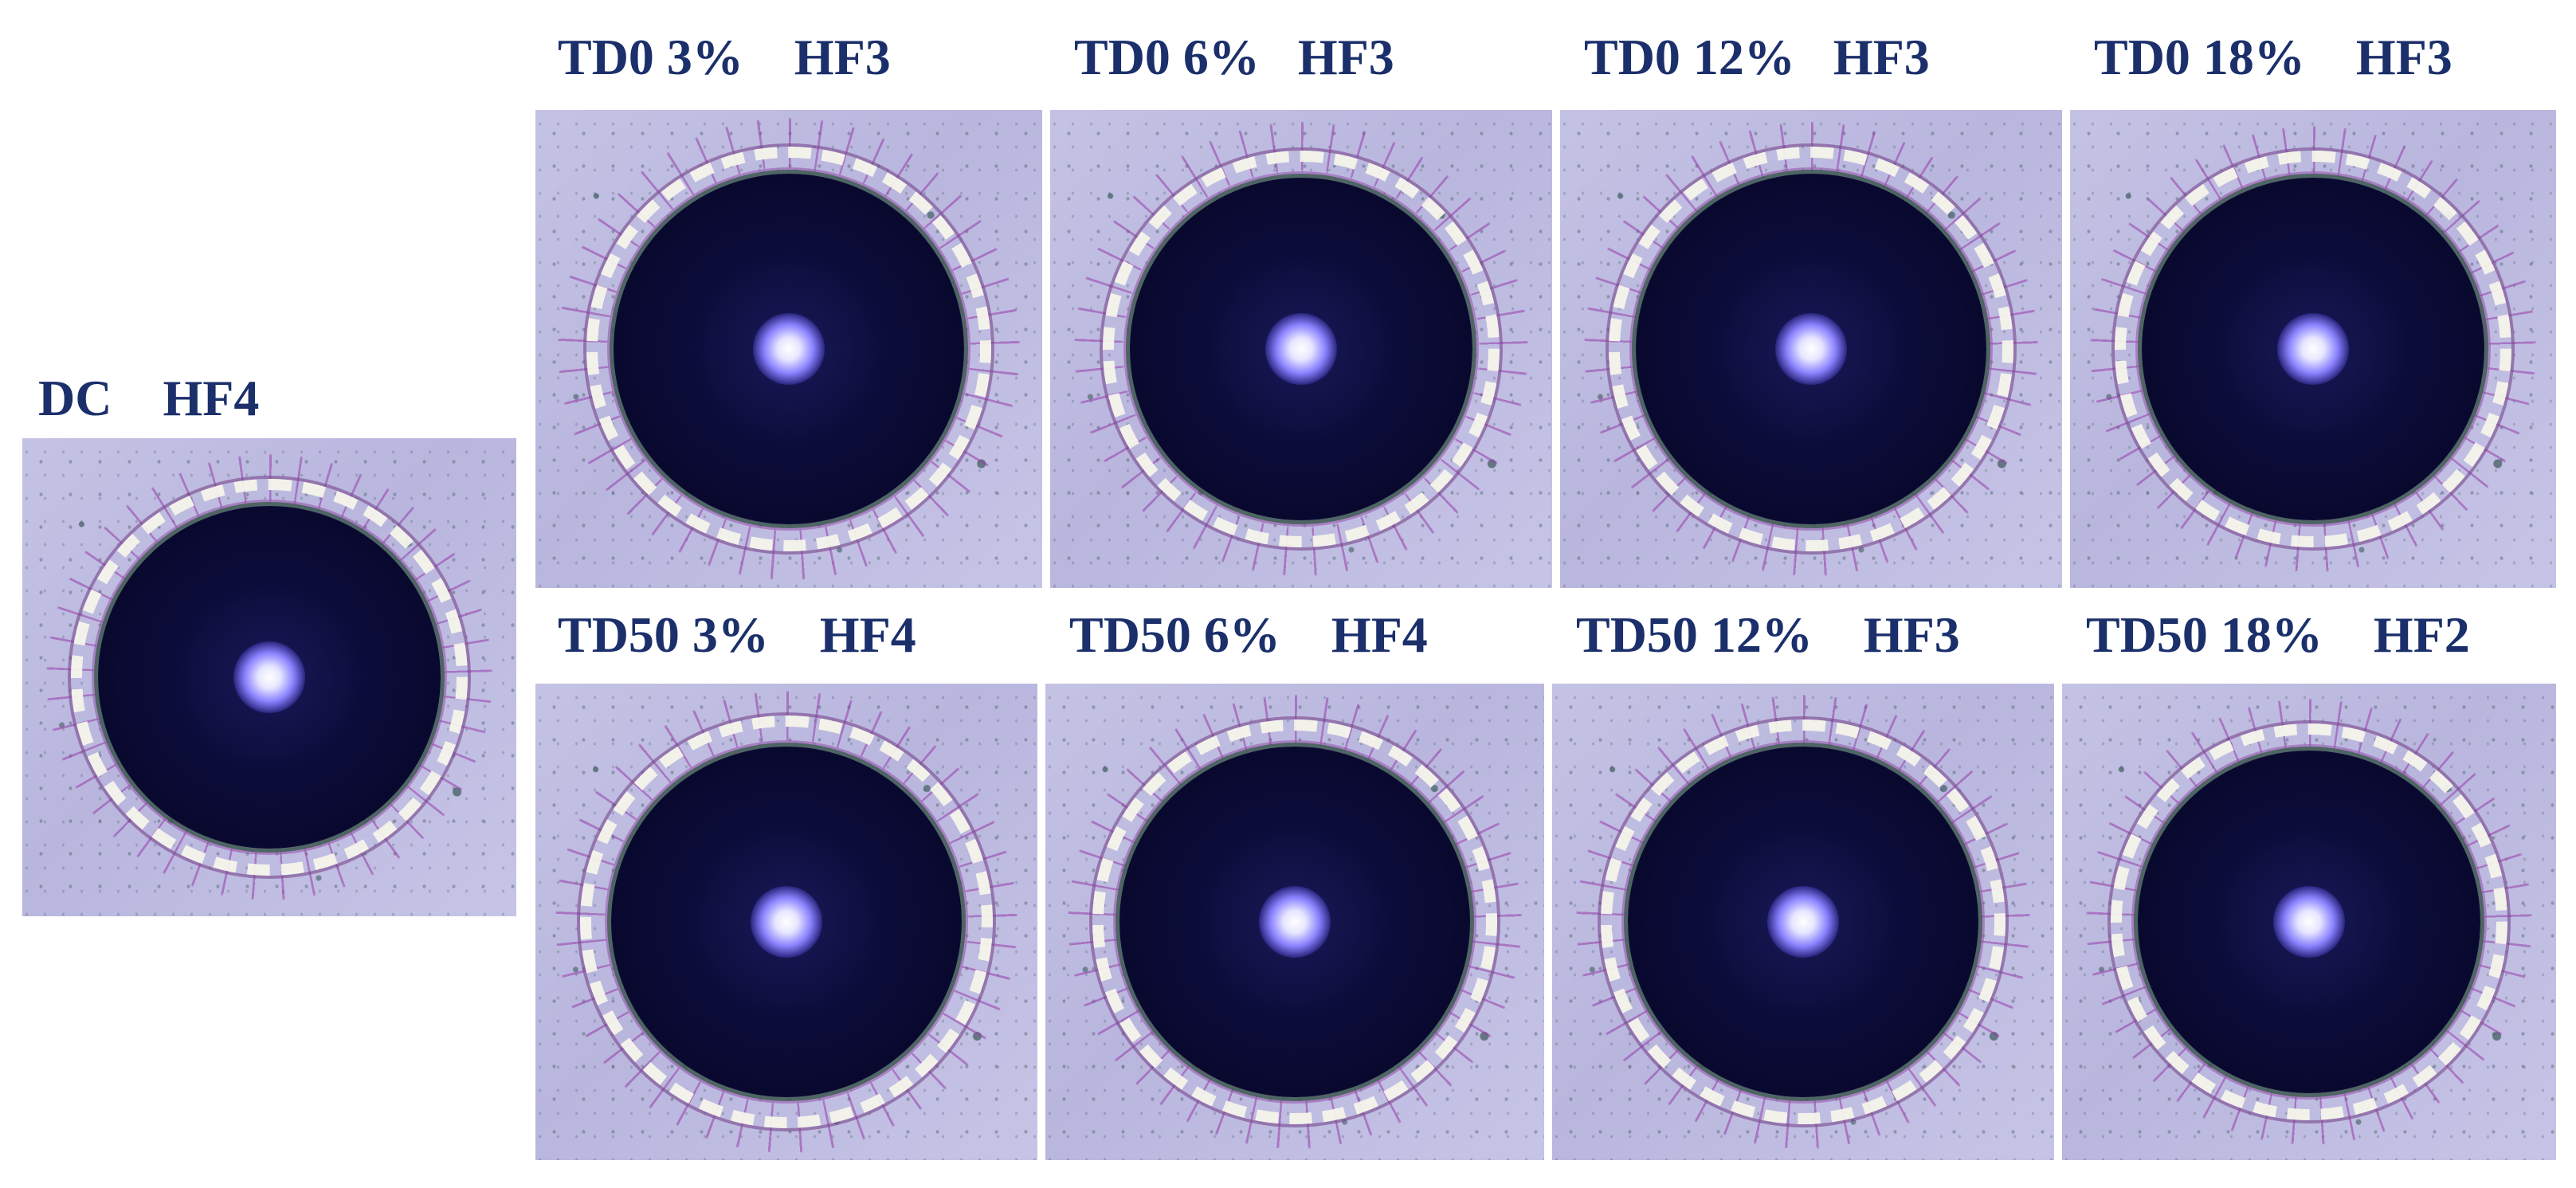 This screenshot has height=1188, width=2576. What do you see at coordinates (1768, 634) in the screenshot?
I see `panel-label-td50-12: TD50 12% HF3` at bounding box center [1768, 634].